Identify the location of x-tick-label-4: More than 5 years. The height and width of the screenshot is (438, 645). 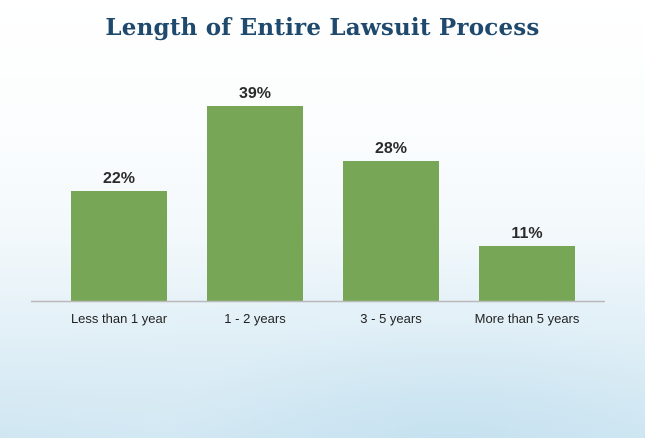
(527, 318).